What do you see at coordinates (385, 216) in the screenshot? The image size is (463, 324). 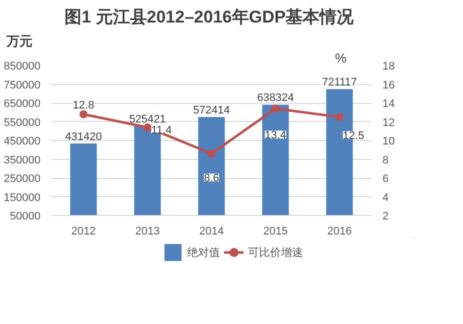 I see `y2-tick-label: 2` at bounding box center [385, 216].